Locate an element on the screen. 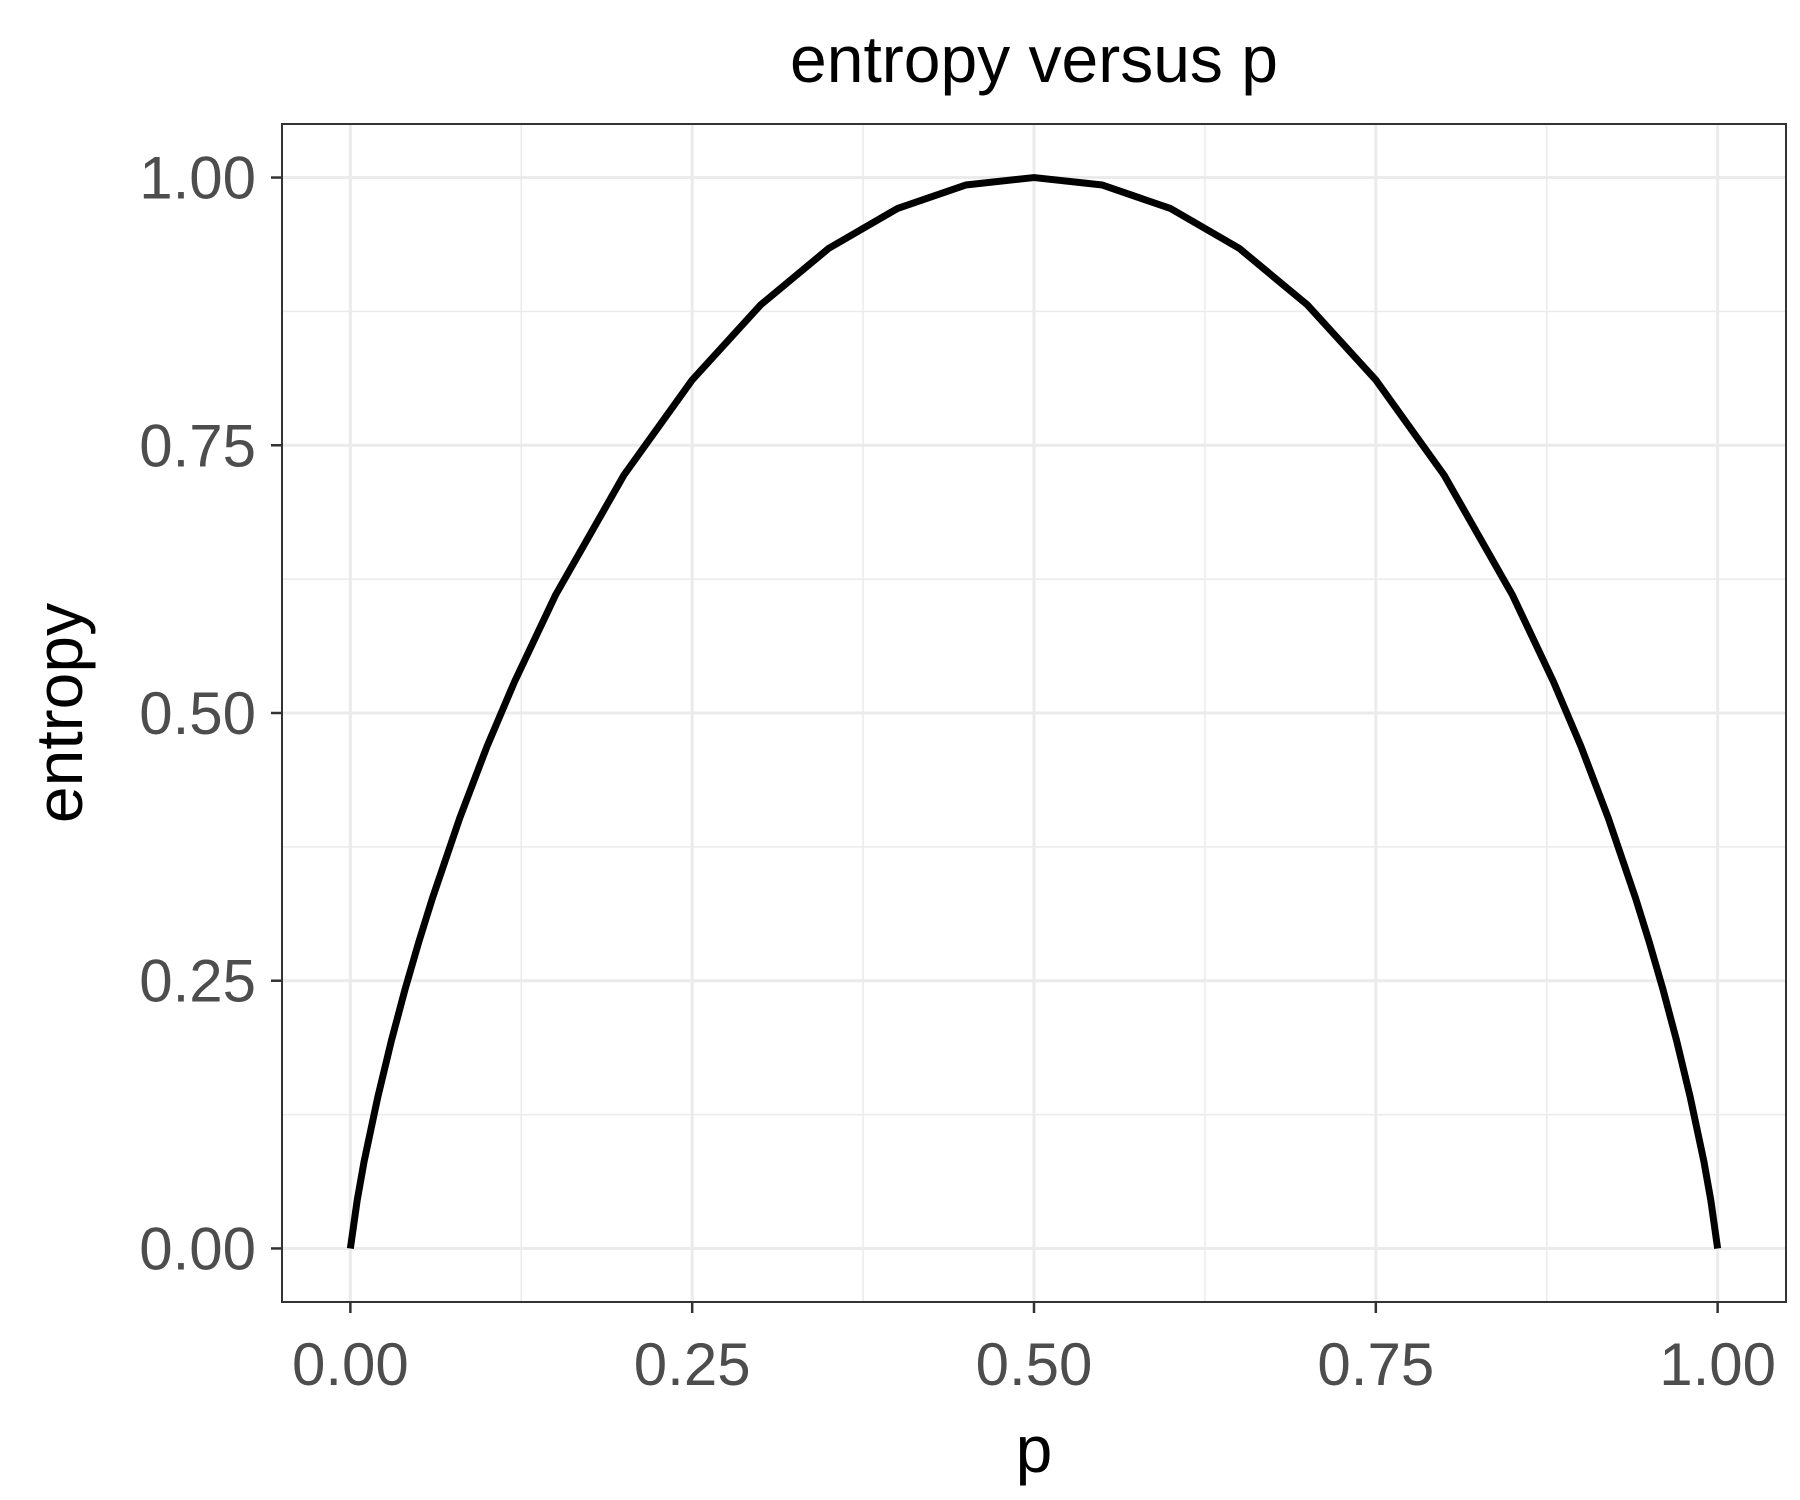 Image resolution: width=1800 pixels, height=1500 pixels. x-tick-label: 0.25 is located at coordinates (692, 1364).